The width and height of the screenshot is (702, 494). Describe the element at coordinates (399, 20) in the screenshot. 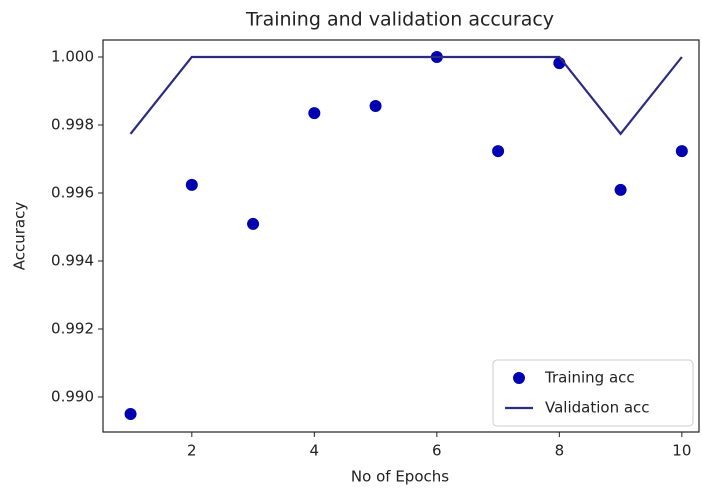

I see `chart-title: Training and validation accuracy` at that location.